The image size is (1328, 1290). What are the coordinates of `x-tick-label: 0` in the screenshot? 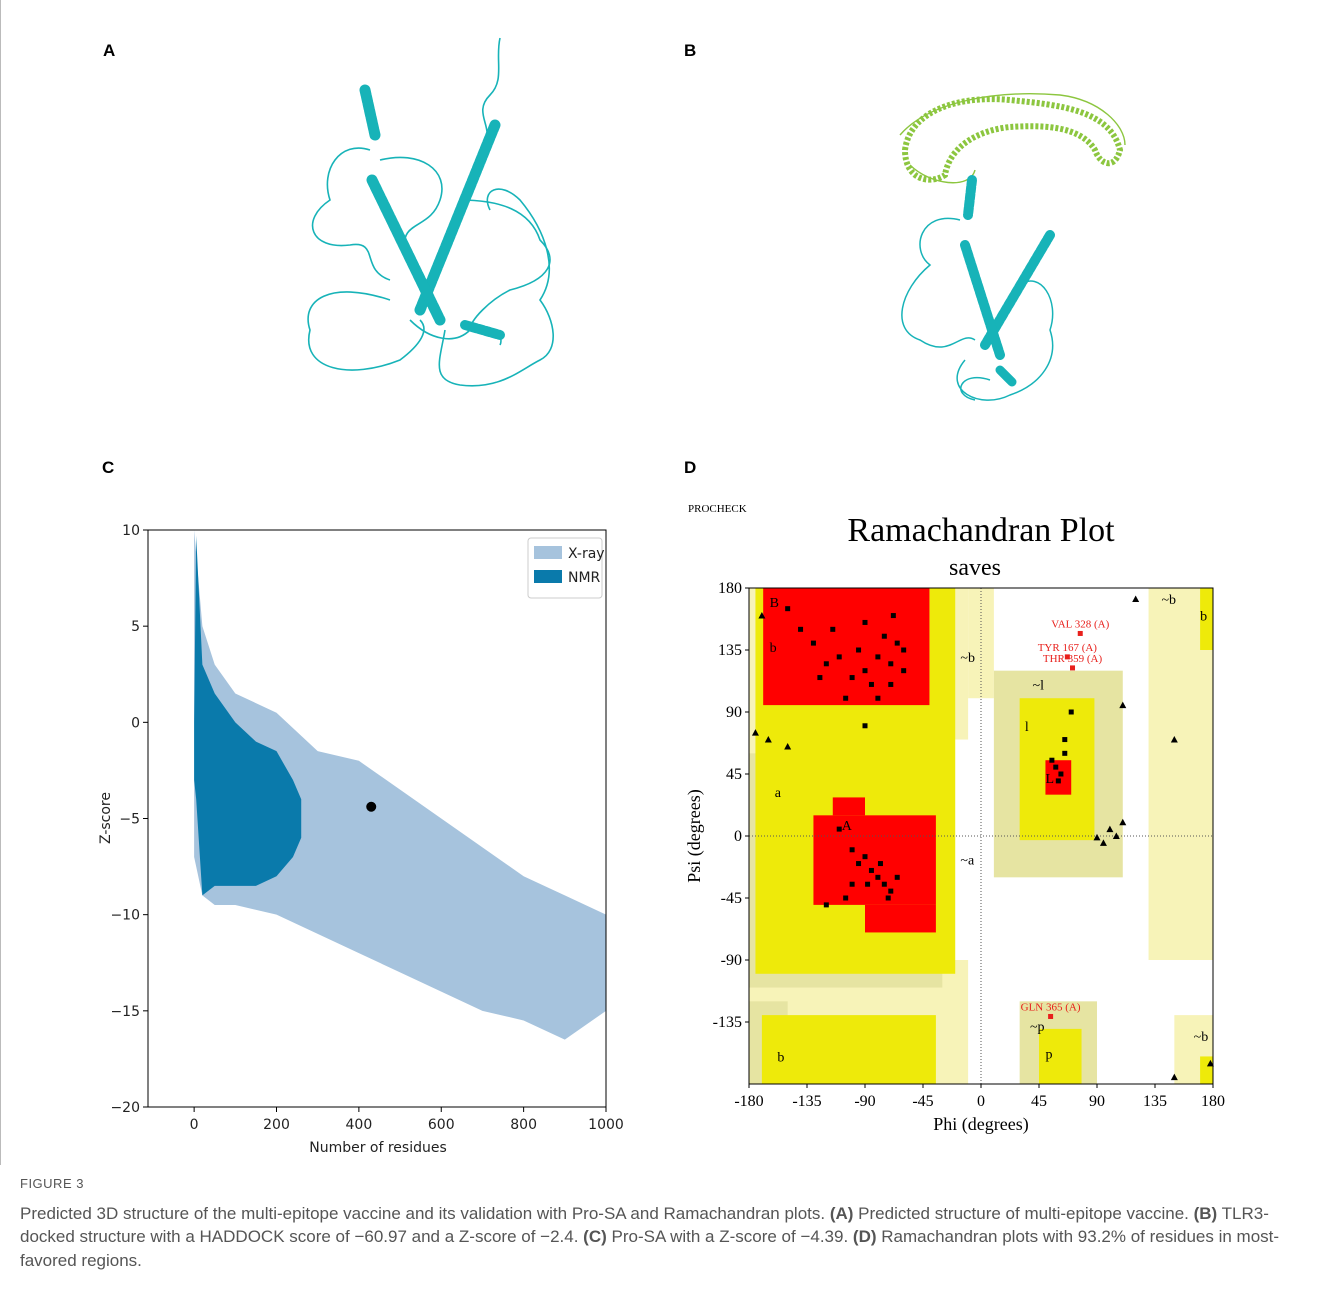 It's located at (981, 1101).